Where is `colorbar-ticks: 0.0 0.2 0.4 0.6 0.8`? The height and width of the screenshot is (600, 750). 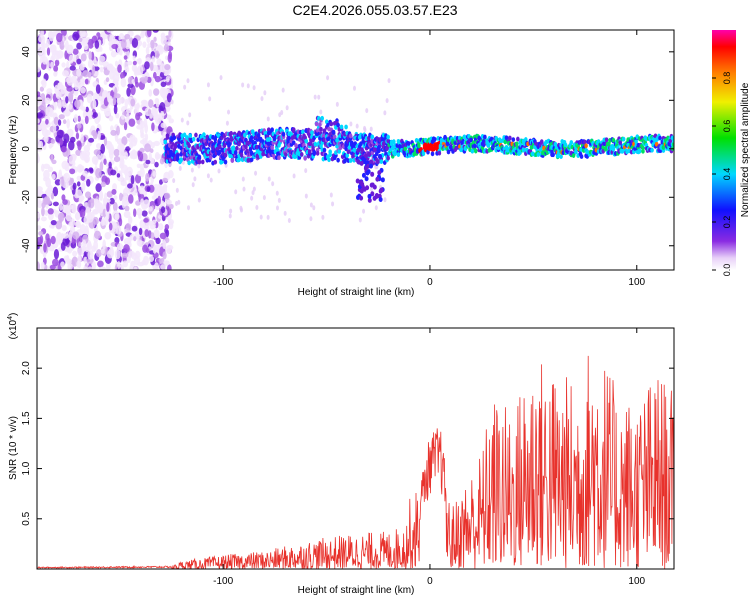 colorbar-ticks: 0.0 0.2 0.4 0.6 0.8 is located at coordinates (722, 174).